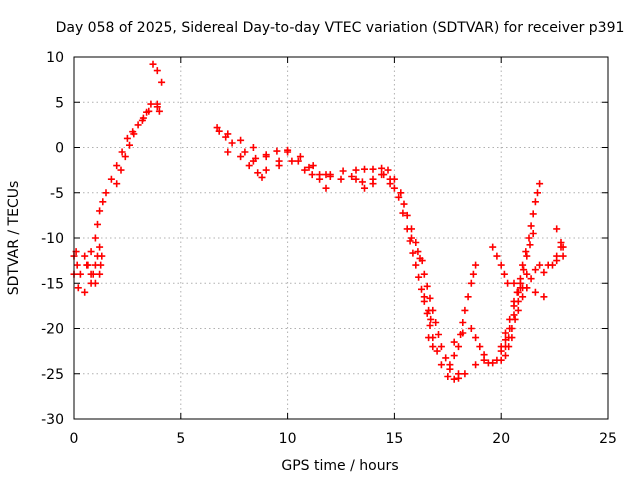 Image resolution: width=640 pixels, height=480 pixels. What do you see at coordinates (501, 439) in the screenshot?
I see `x-tick-label: 20` at bounding box center [501, 439].